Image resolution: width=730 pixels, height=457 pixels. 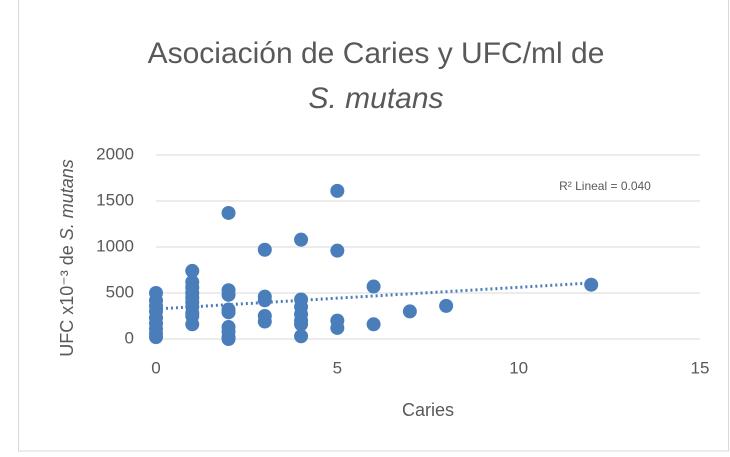 I want to click on y-tick-label: 500, so click(x=120, y=291).